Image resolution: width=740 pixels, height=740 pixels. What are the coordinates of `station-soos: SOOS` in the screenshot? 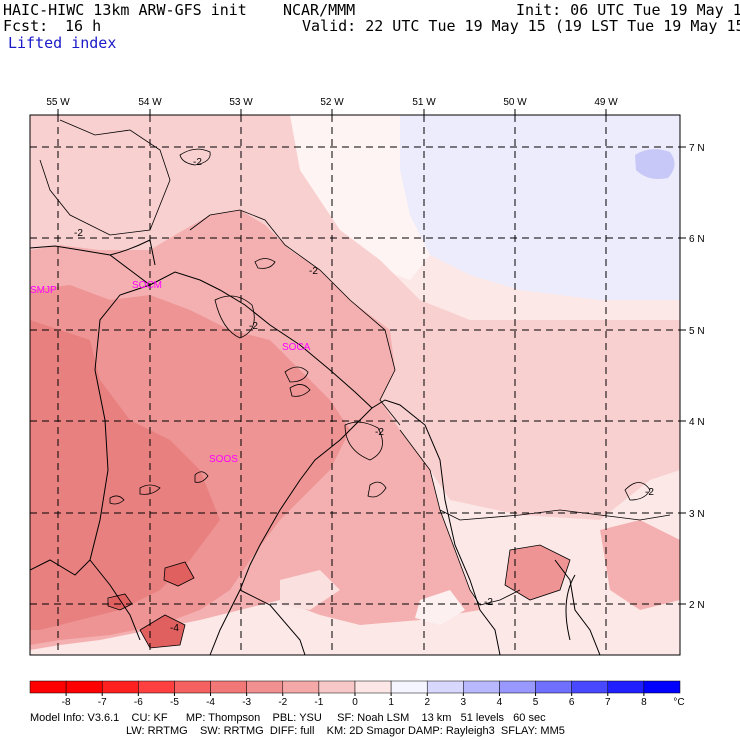 It's located at (223, 459).